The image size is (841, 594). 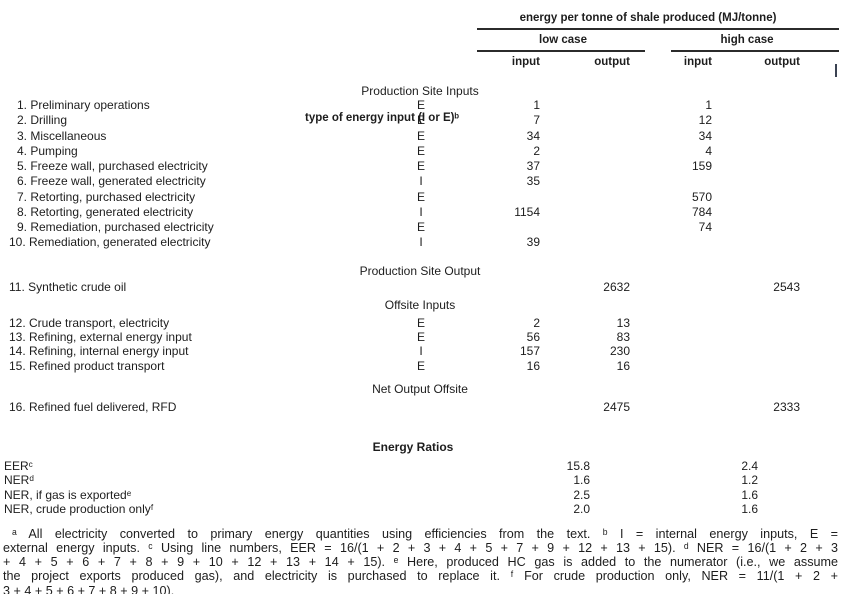 I want to click on type-column-header: type of energy input (I or E)ᵇ, so click(x=382, y=118).